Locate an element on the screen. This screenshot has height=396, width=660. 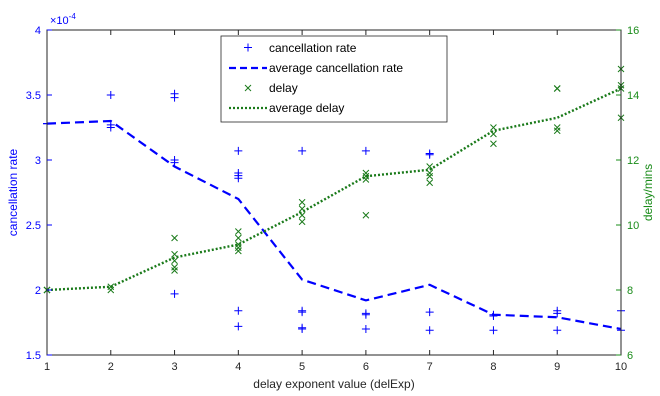
left-y-tick-label: 2 is located at coordinates (38, 291).